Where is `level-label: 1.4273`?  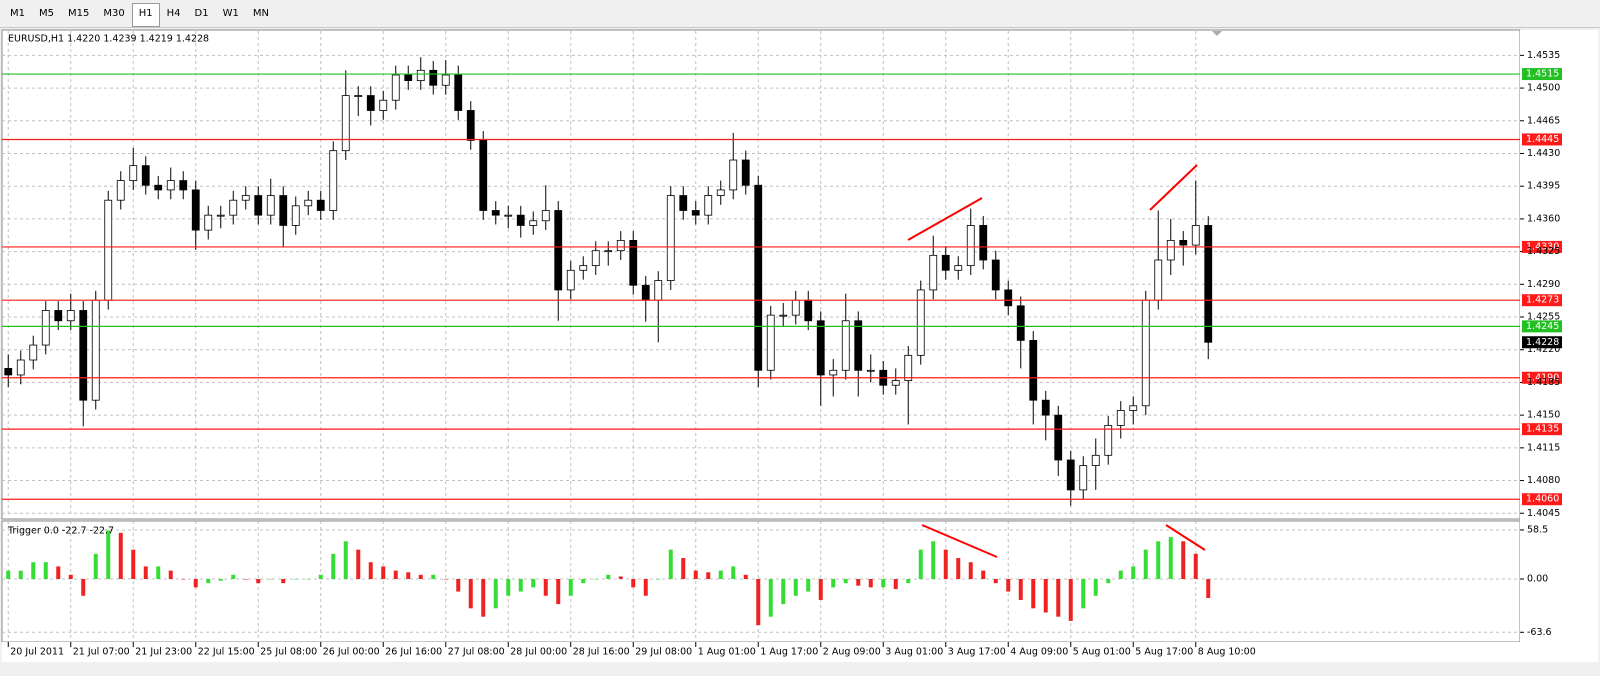 level-label: 1.4273 is located at coordinates (1542, 300).